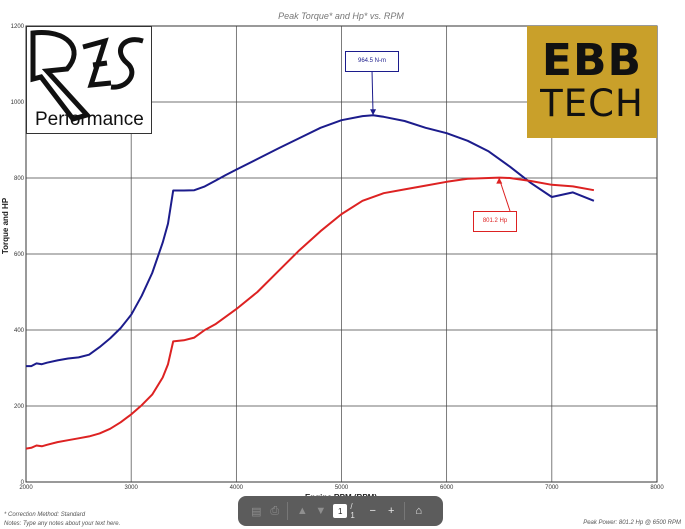 This screenshot has width=685, height=529. Describe the element at coordinates (19, 255) in the screenshot. I see `y-tick-label: 600` at that location.